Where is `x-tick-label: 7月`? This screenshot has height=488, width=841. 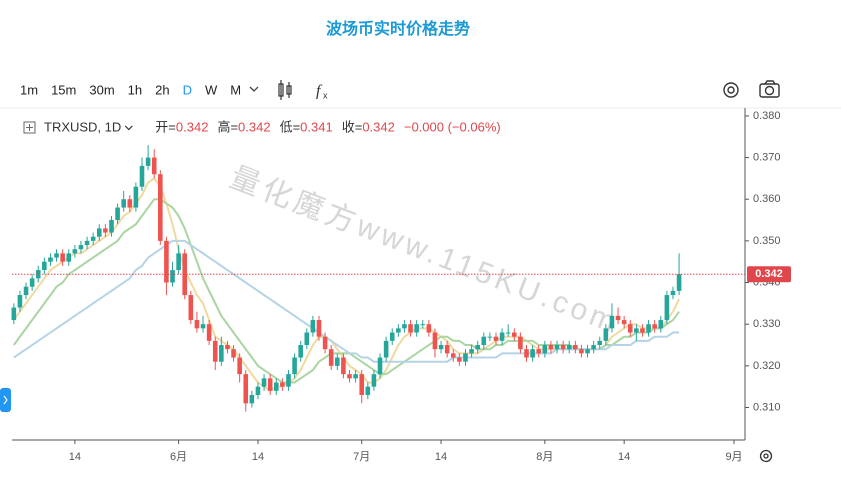 x-tick-label: 7月 is located at coordinates (361, 457).